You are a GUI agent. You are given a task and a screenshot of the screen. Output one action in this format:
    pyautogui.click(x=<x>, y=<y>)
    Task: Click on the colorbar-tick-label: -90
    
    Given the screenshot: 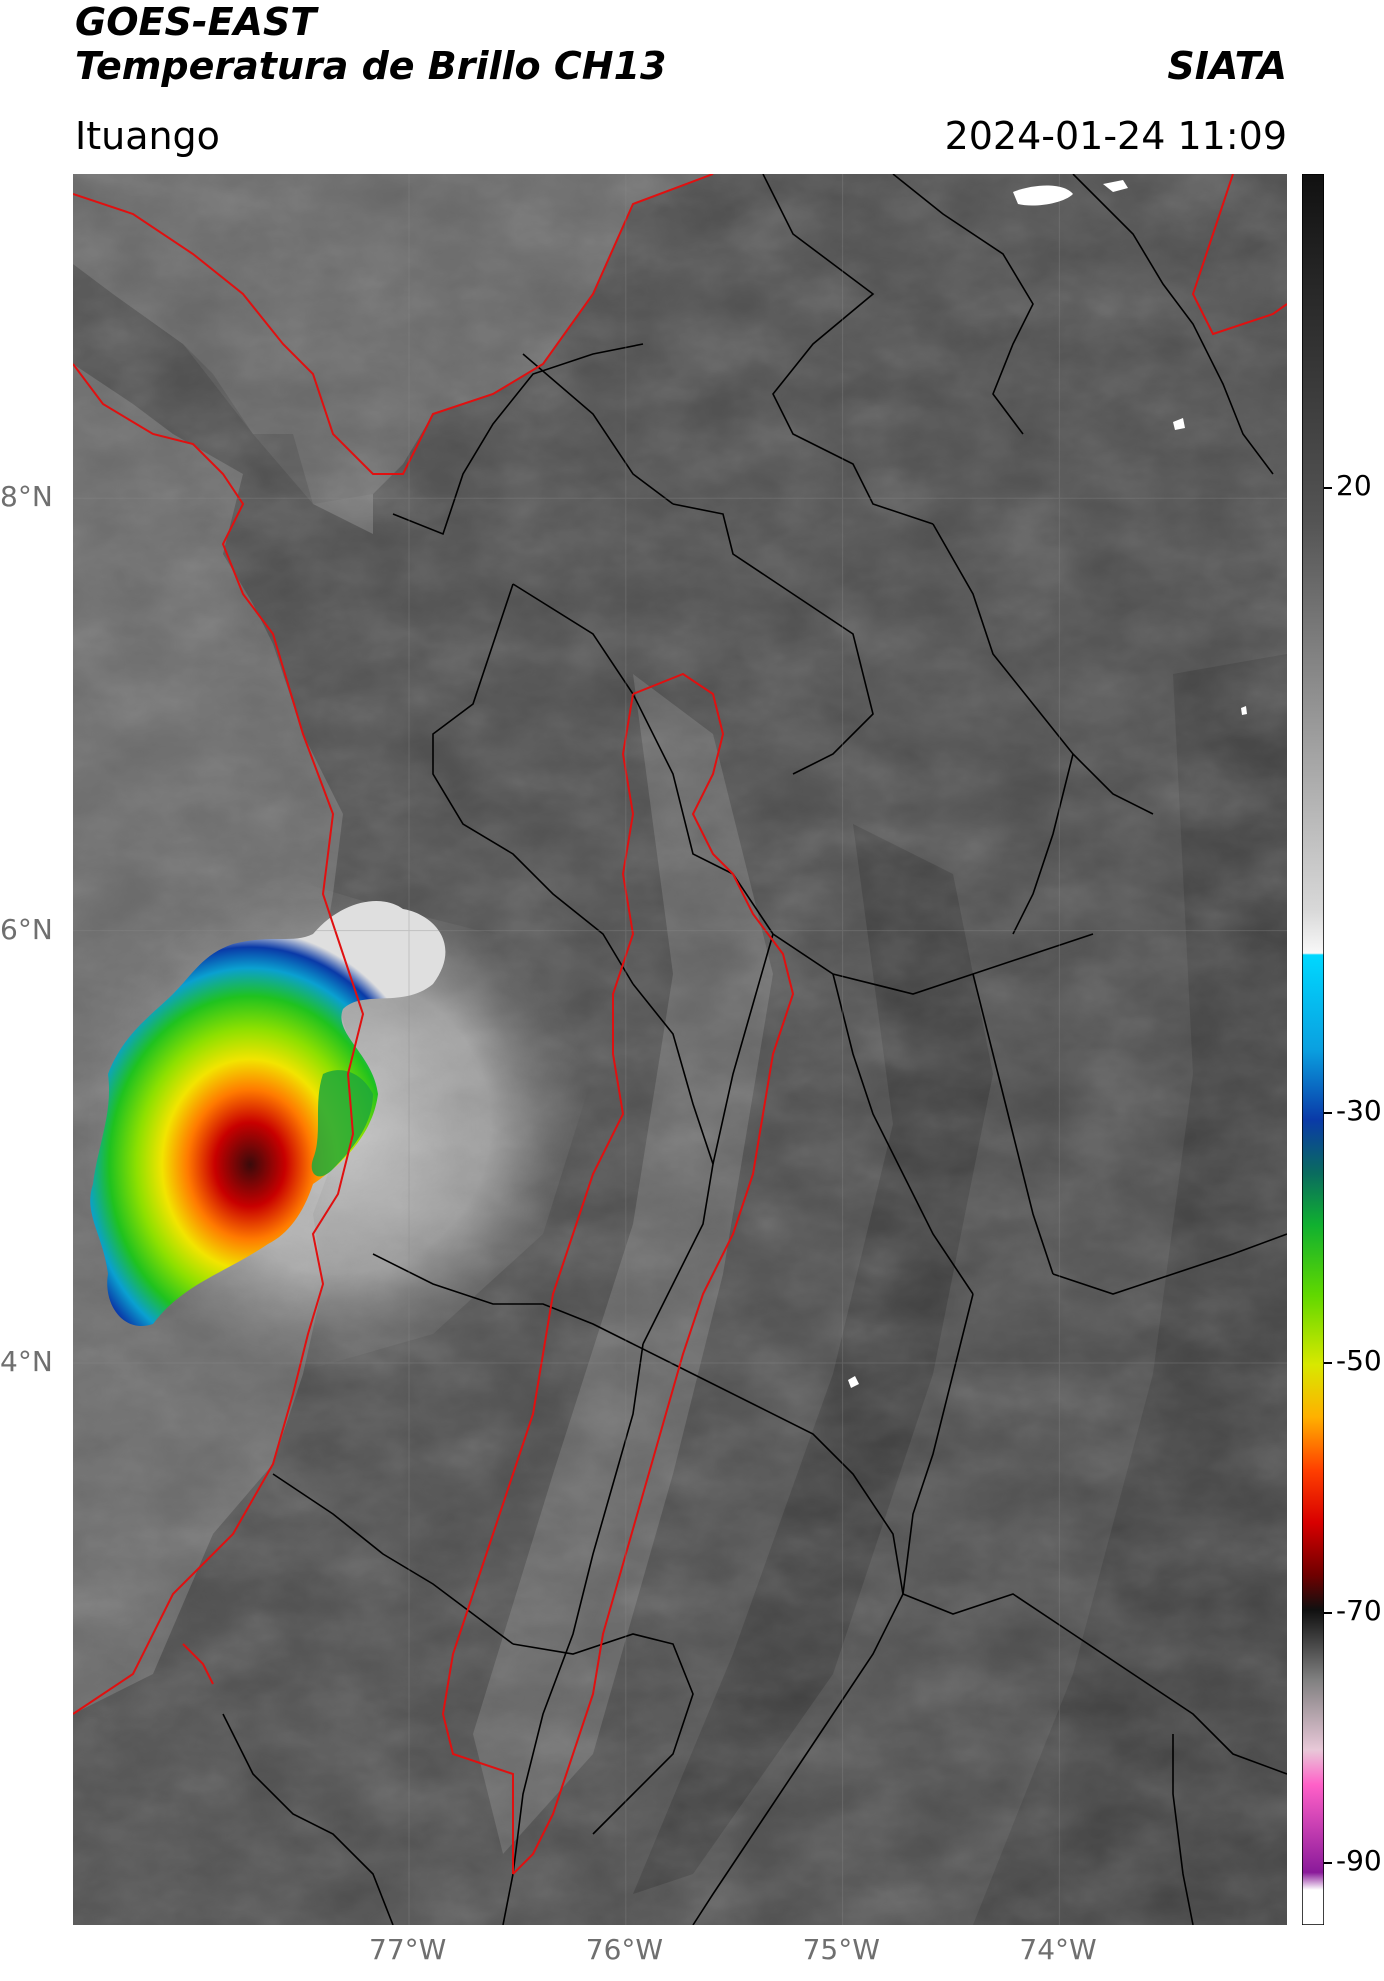 What is the action you would take?
    pyautogui.click(x=1359, y=1861)
    